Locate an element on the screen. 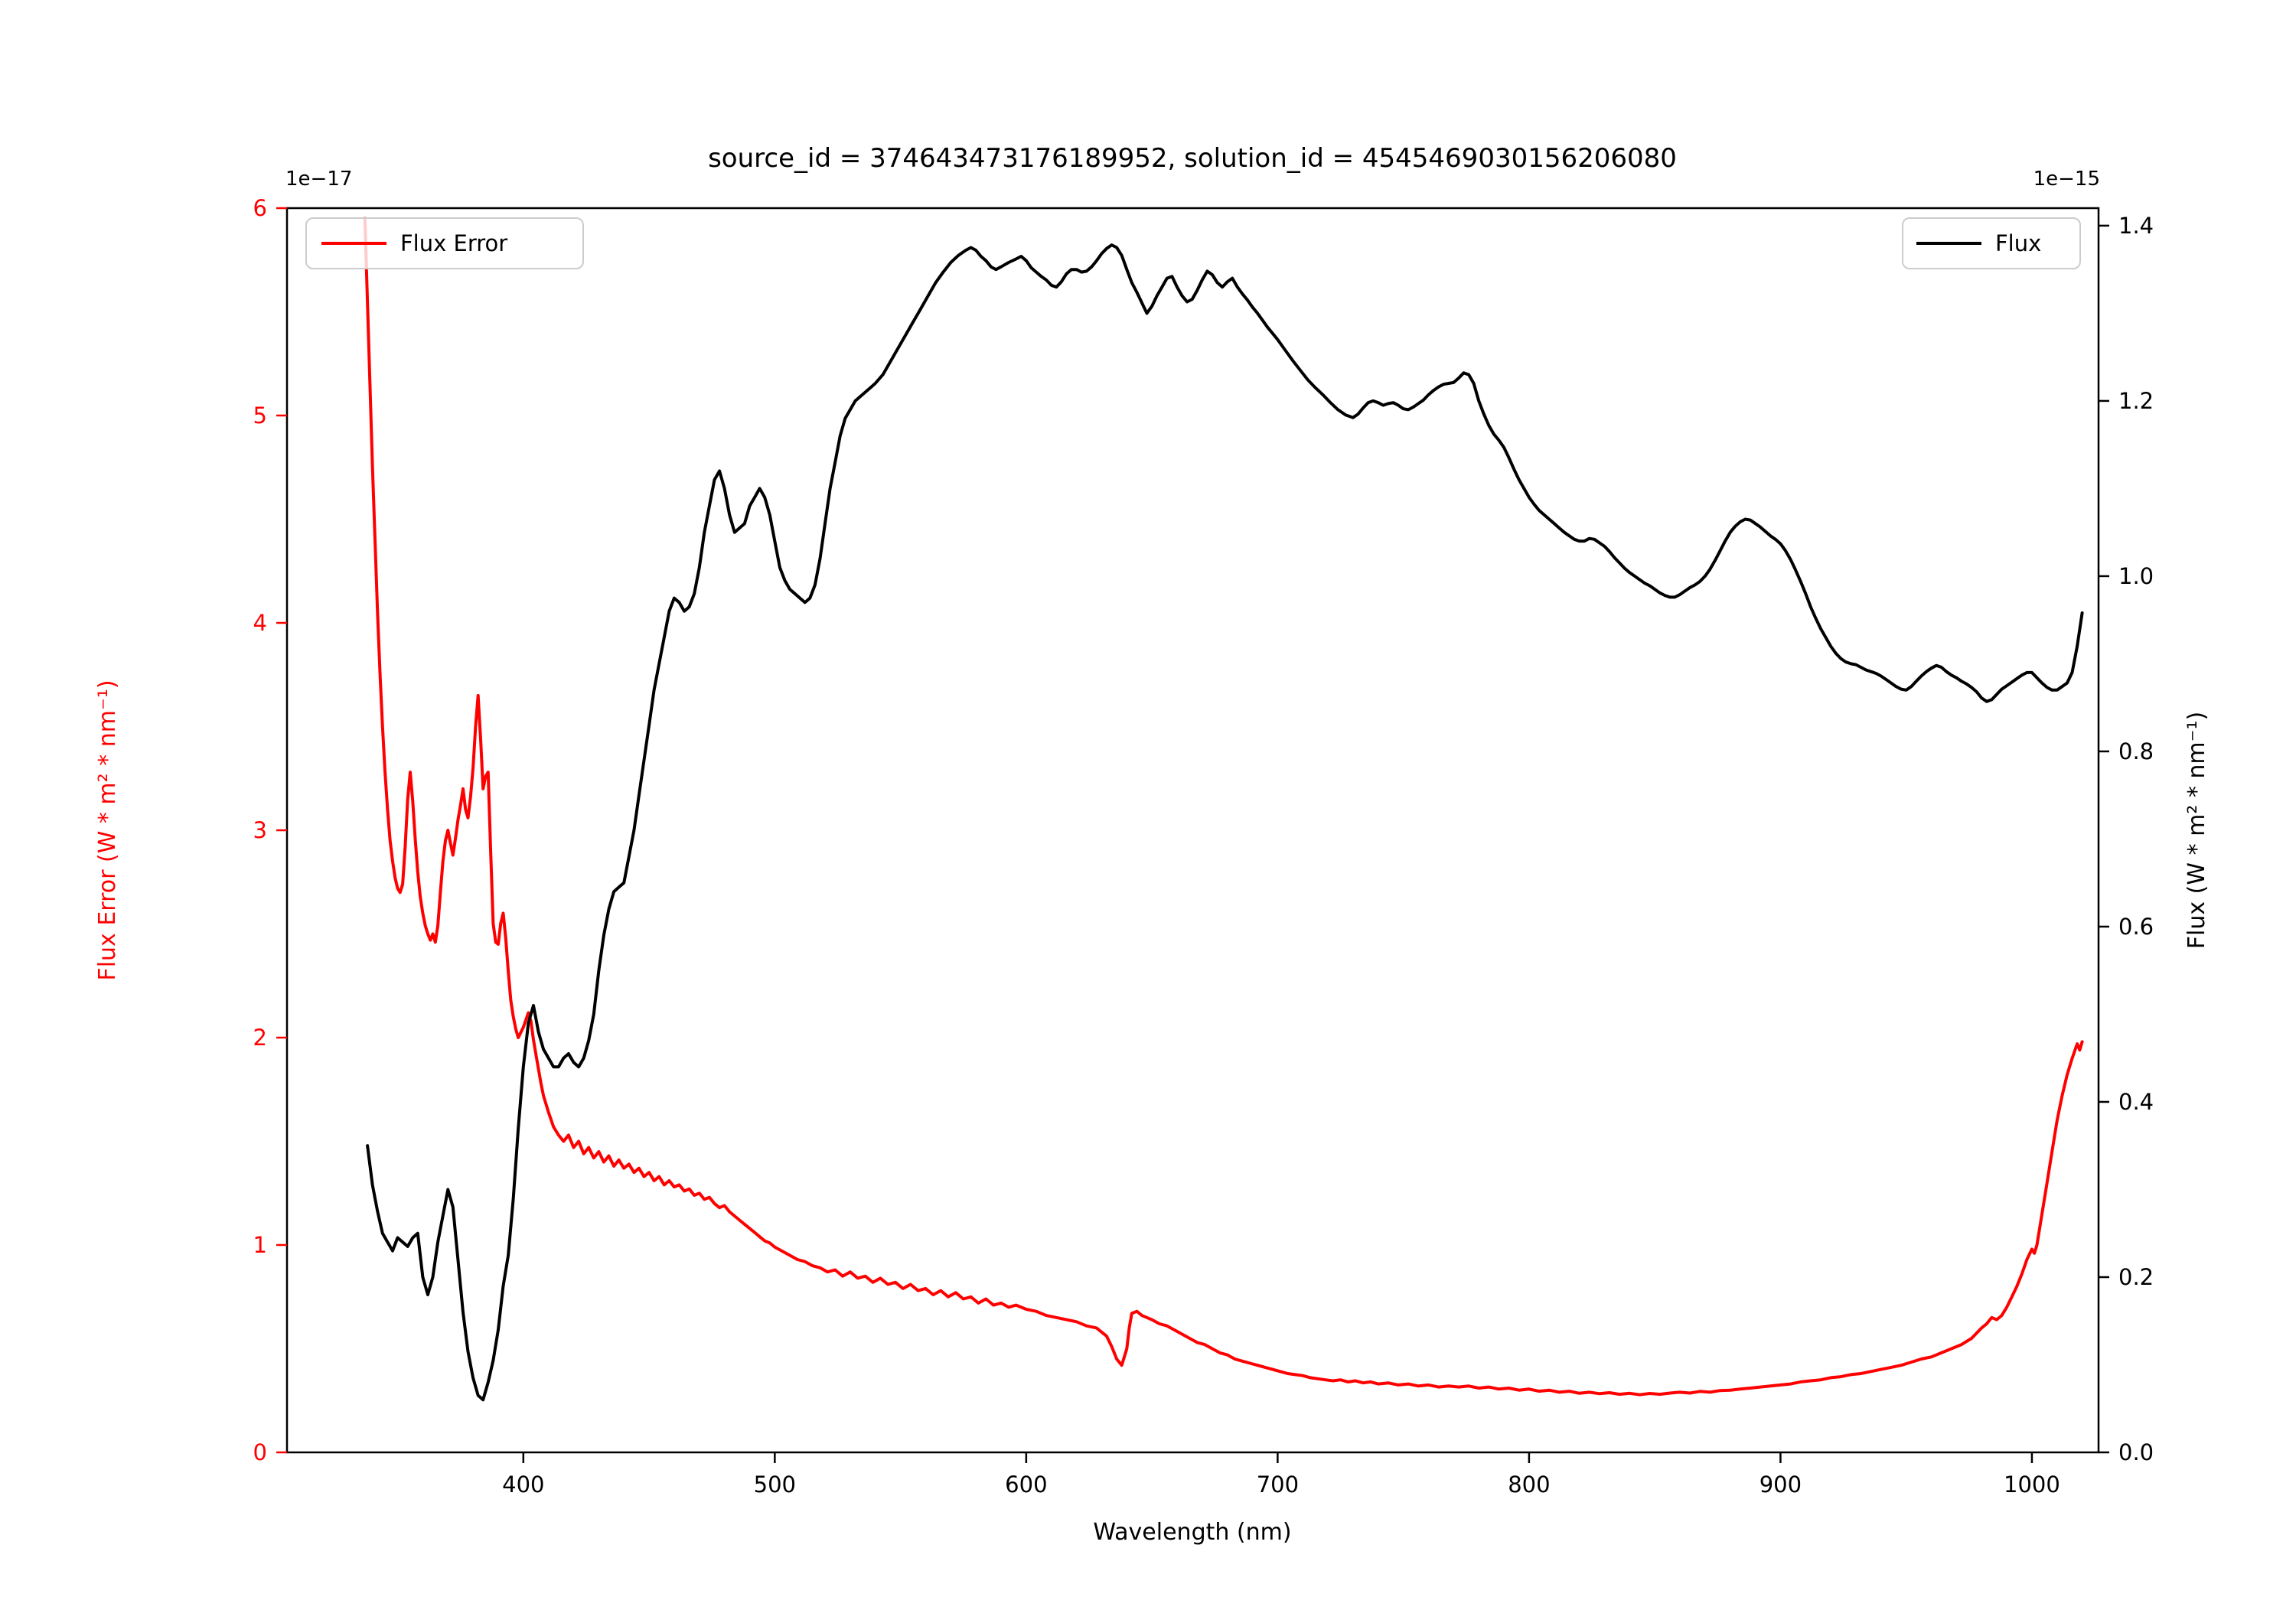 The image size is (2296, 1610). flux-error-legend-label: Flux Error is located at coordinates (453, 243).